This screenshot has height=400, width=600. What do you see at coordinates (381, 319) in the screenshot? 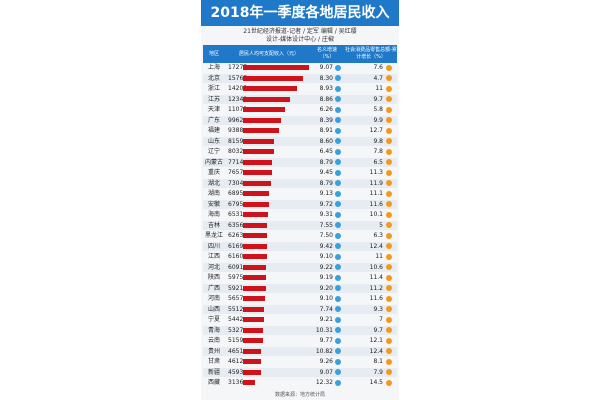
I see `retail-growth-label: 7` at bounding box center [381, 319].